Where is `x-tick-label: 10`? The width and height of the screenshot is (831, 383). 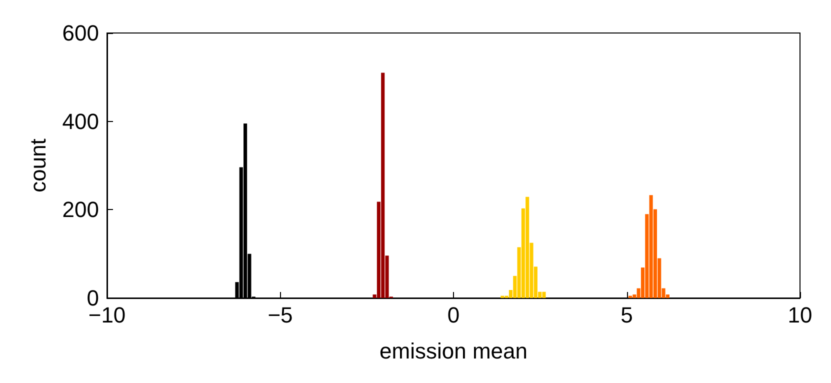
x-tick-label: 10 is located at coordinates (800, 315).